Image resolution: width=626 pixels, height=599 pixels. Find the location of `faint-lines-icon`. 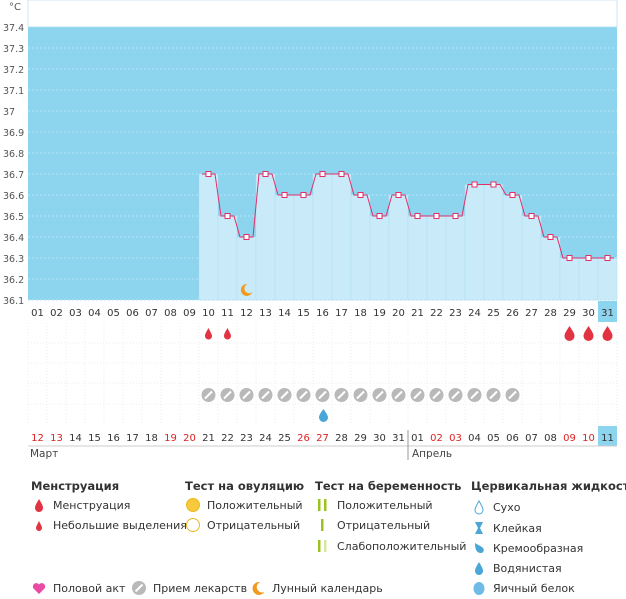

faint-lines-icon is located at coordinates (323, 546).